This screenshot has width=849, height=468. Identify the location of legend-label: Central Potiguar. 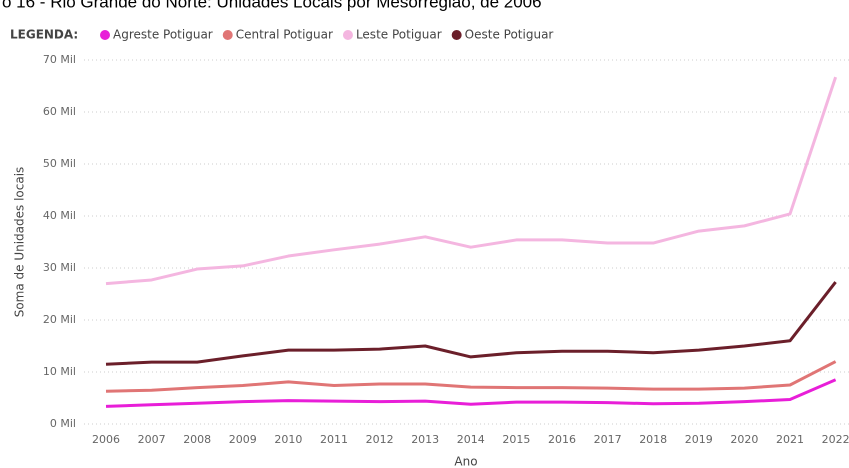
(284, 35).